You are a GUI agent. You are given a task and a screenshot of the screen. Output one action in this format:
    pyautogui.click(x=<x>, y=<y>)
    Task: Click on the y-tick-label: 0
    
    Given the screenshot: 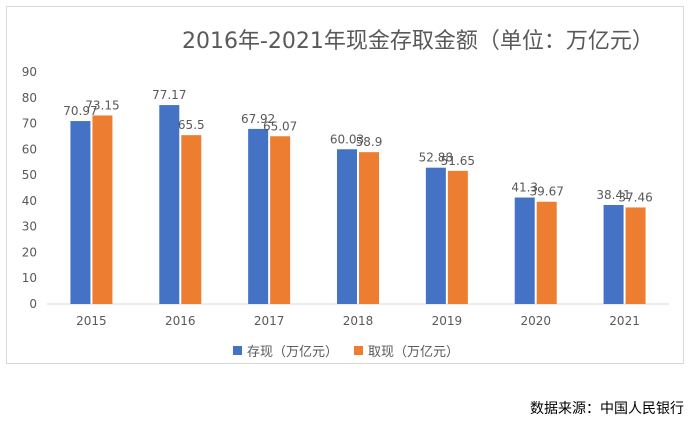 What is the action you would take?
    pyautogui.click(x=33, y=304)
    